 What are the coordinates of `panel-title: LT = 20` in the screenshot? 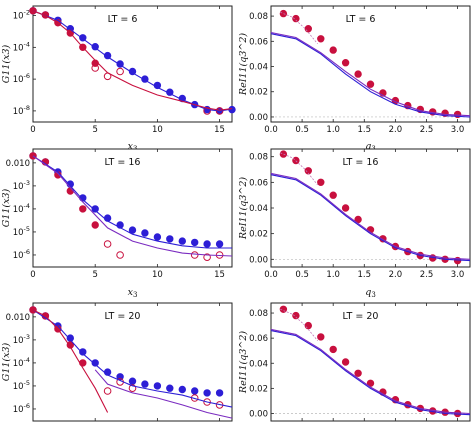 It's located at (361, 316).